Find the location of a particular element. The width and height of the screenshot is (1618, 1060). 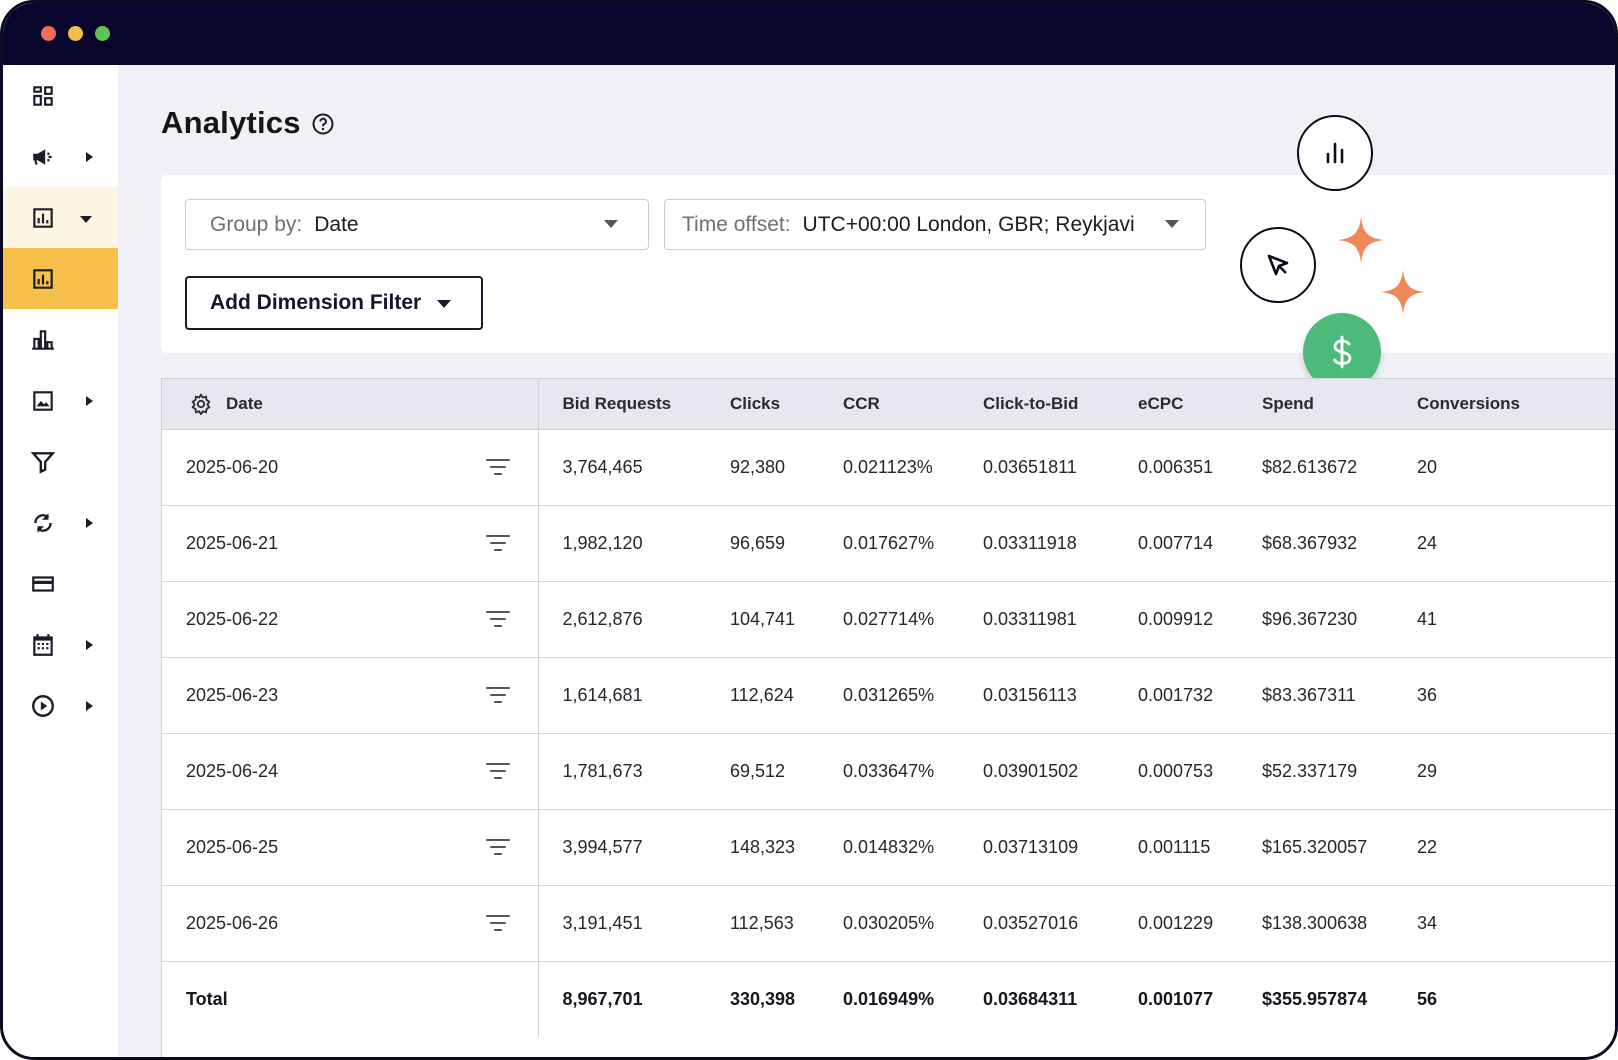

cell-conversions-value: 24 is located at coordinates (1427, 542).